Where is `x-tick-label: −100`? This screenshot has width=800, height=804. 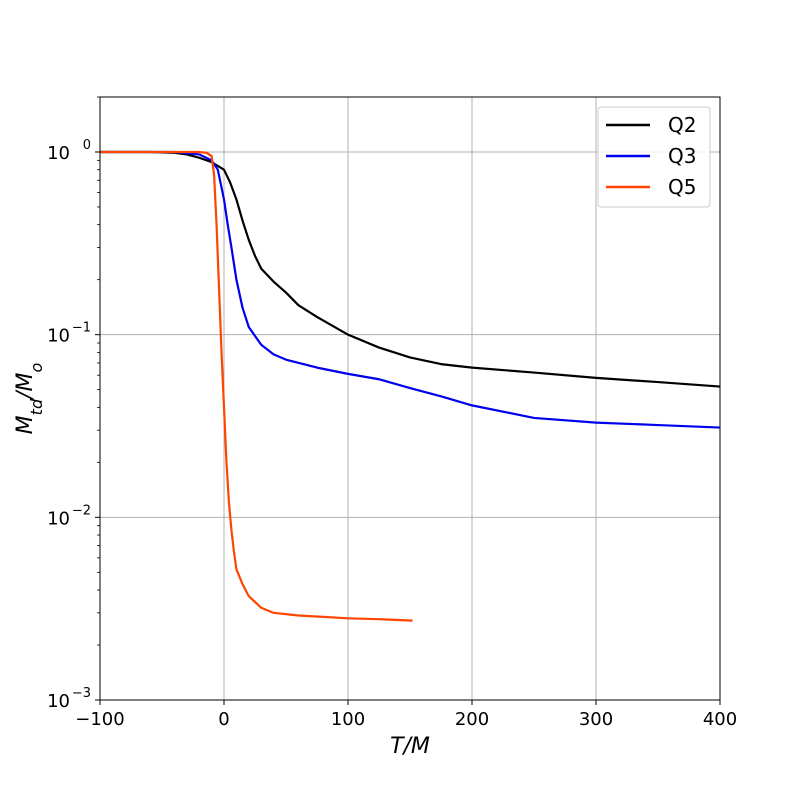
x-tick-label: −100 is located at coordinates (99, 719).